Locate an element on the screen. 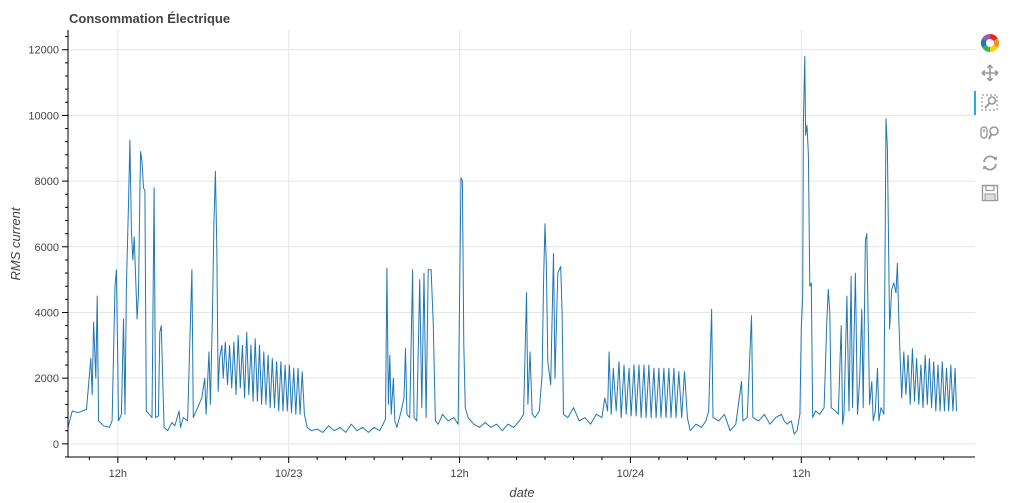 This screenshot has width=1012, height=503. x-ticks: 12h 10/23 12h 10/24 12h is located at coordinates (516, 468).